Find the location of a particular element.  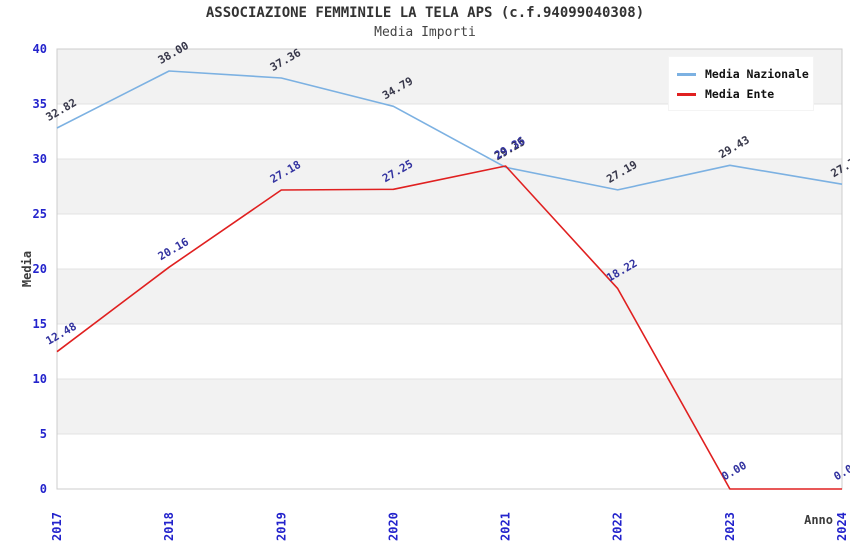

x-tick-label: 2021 is located at coordinates (506, 526).